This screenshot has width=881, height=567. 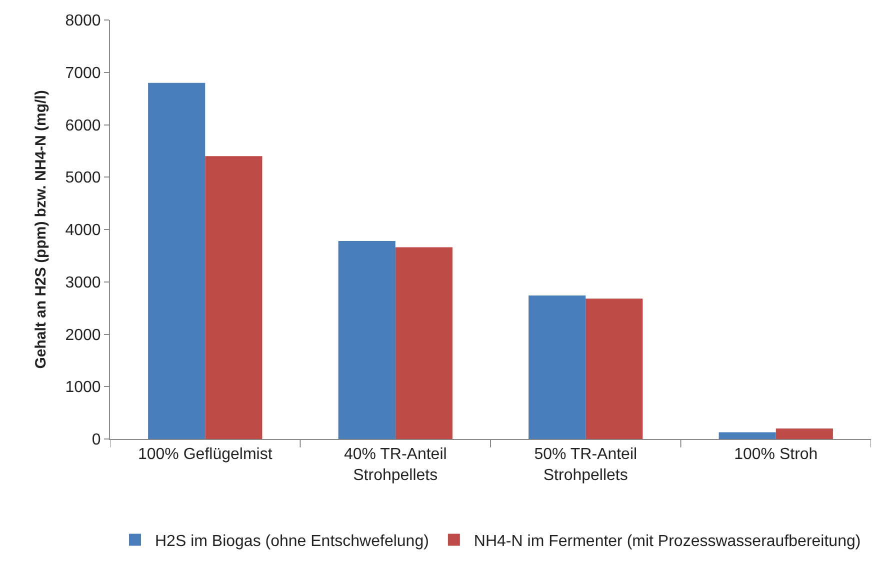 What do you see at coordinates (292, 541) in the screenshot?
I see `legend-label: H2S im Biogas (ohne Entschwefelung)` at bounding box center [292, 541].